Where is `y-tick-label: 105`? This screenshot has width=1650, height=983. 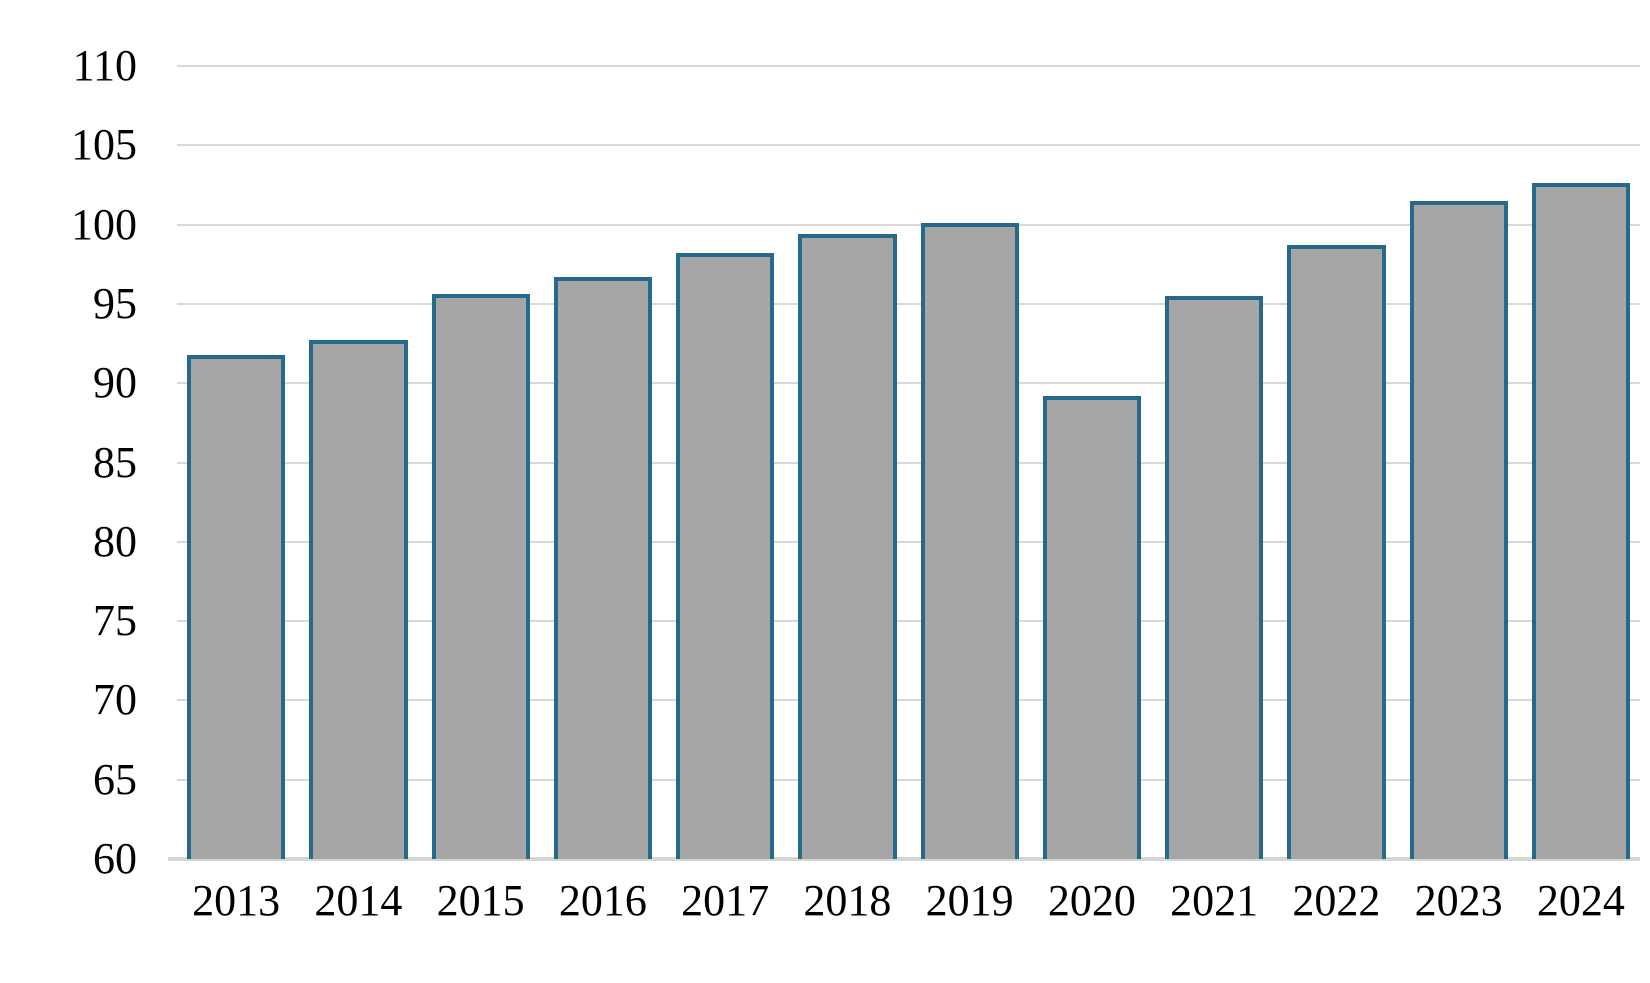
y-tick-label: 105 is located at coordinates (104, 145).